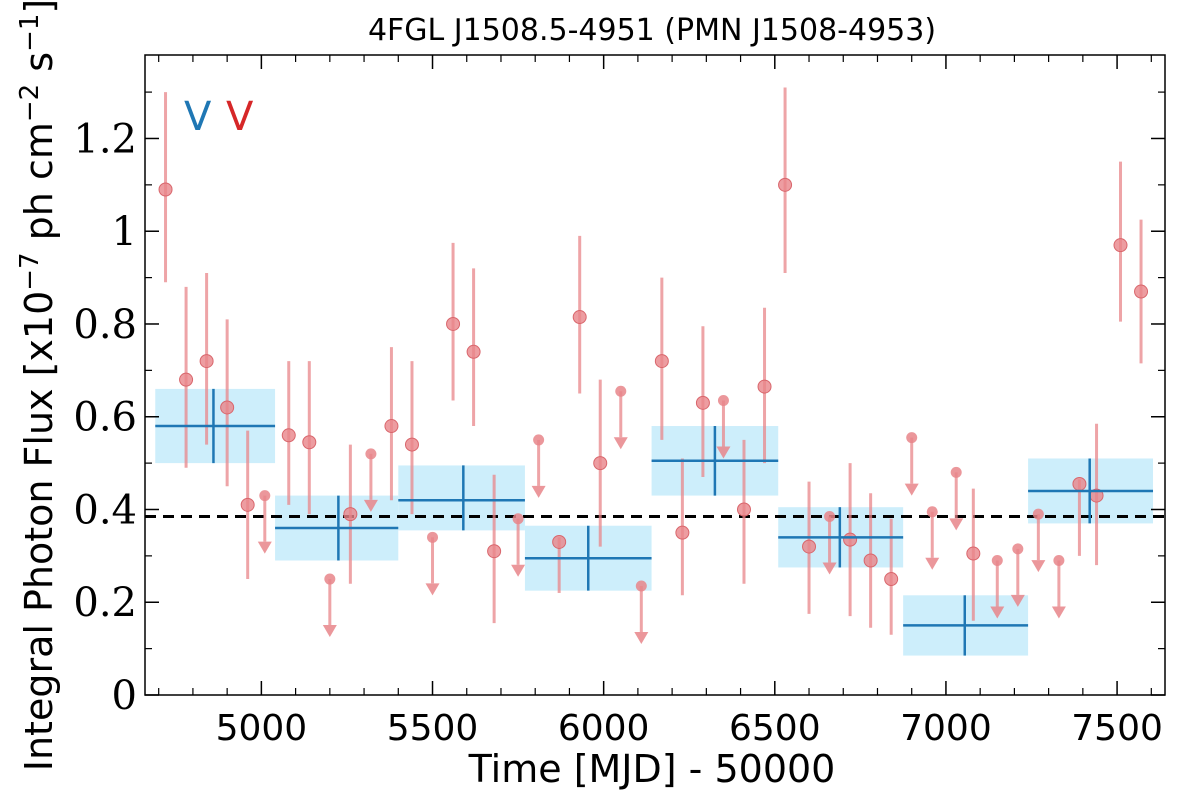  What do you see at coordinates (124, 696) in the screenshot?
I see `y-tick-label: 0` at bounding box center [124, 696].